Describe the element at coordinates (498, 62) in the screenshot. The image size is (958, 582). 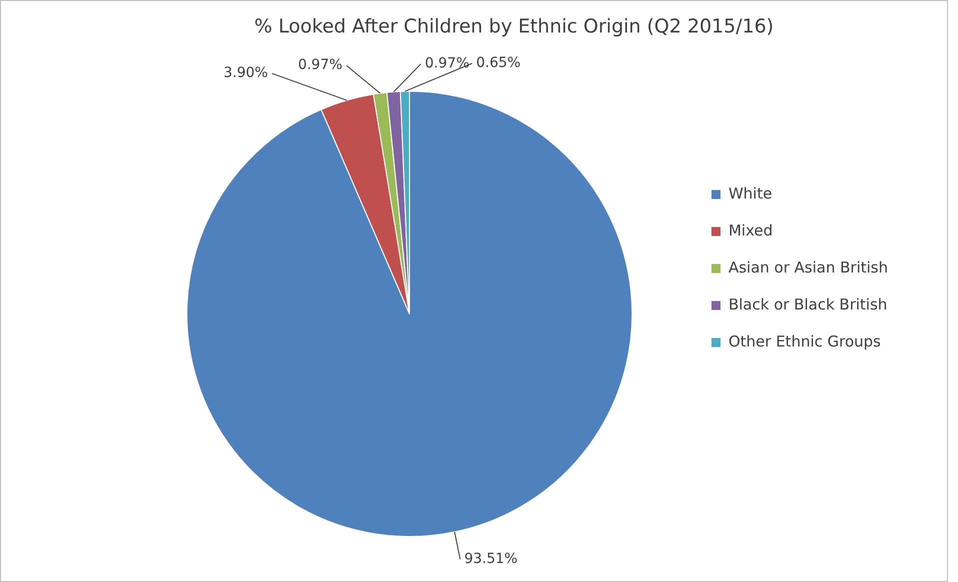
I see `data-label: 0.65%` at that location.